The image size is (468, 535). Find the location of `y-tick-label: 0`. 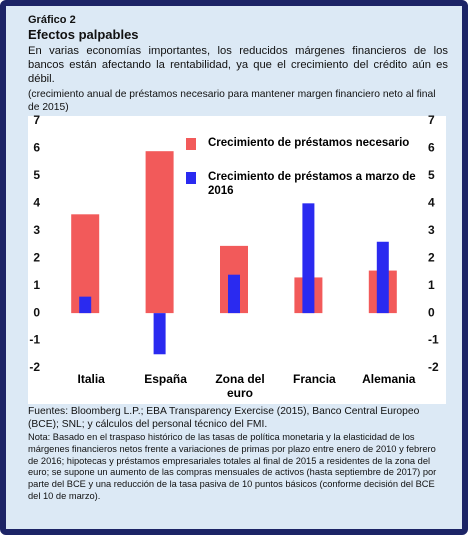

y-tick-label: 0 is located at coordinates (36, 312).